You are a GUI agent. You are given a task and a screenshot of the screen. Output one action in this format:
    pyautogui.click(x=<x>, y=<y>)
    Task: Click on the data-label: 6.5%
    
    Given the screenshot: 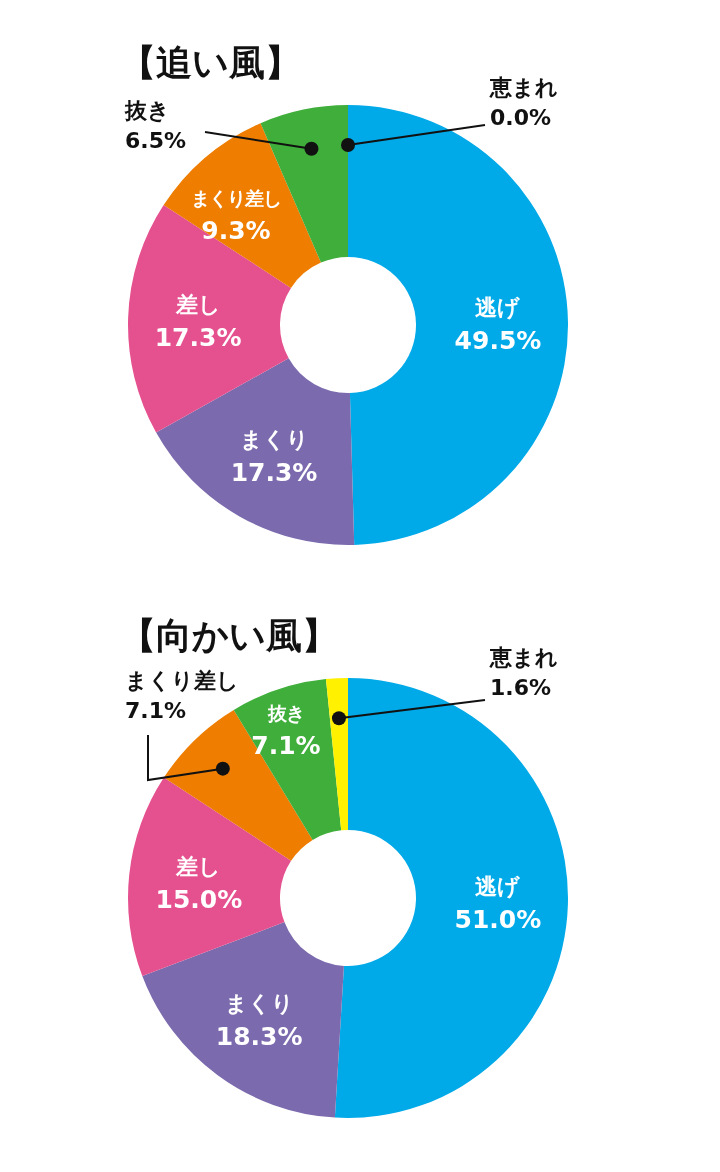 What is the action you would take?
    pyautogui.click(x=156, y=140)
    